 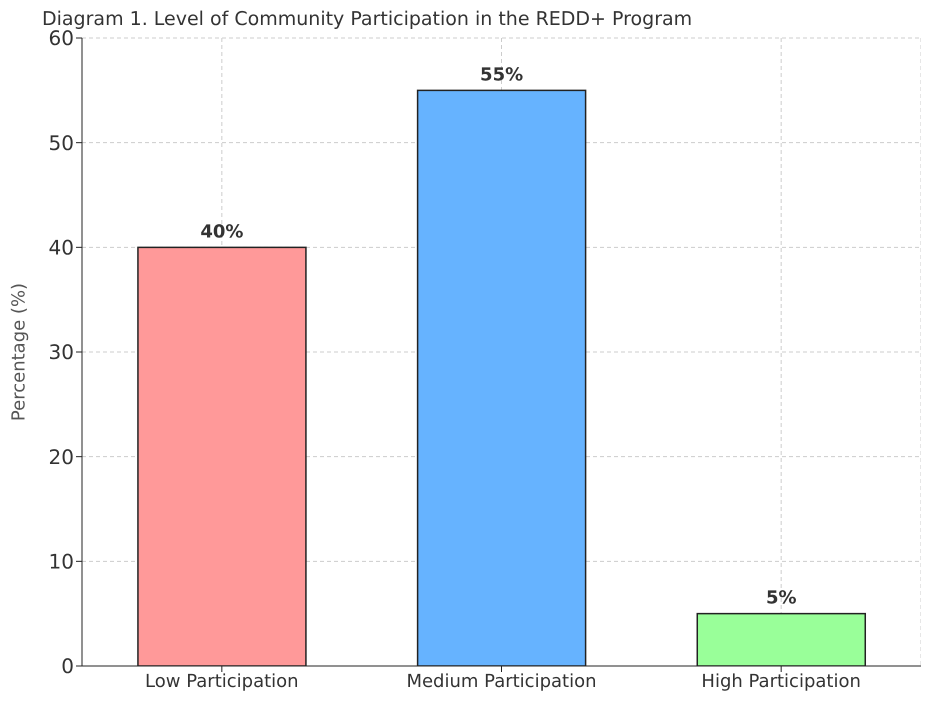 I want to click on y-axis-title: Percentage (%), so click(x=19, y=352).